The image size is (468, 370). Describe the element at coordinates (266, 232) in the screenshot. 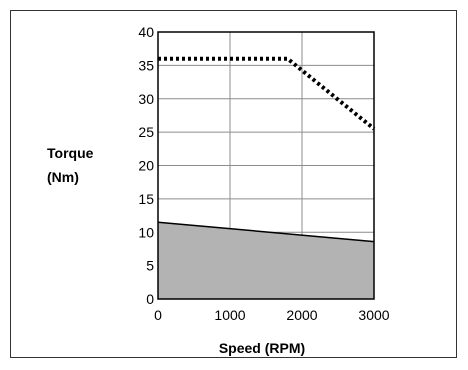

I see `area-series-1-edge` at that location.